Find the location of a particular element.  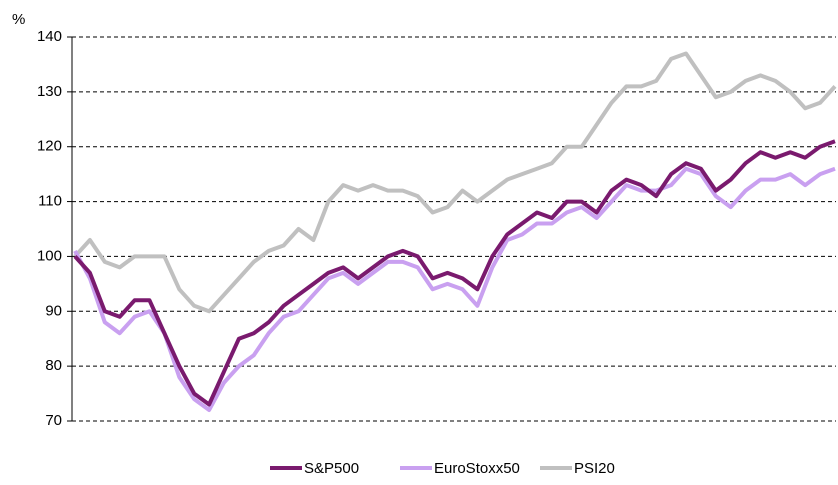

y-axis-unit: % is located at coordinates (18, 19).